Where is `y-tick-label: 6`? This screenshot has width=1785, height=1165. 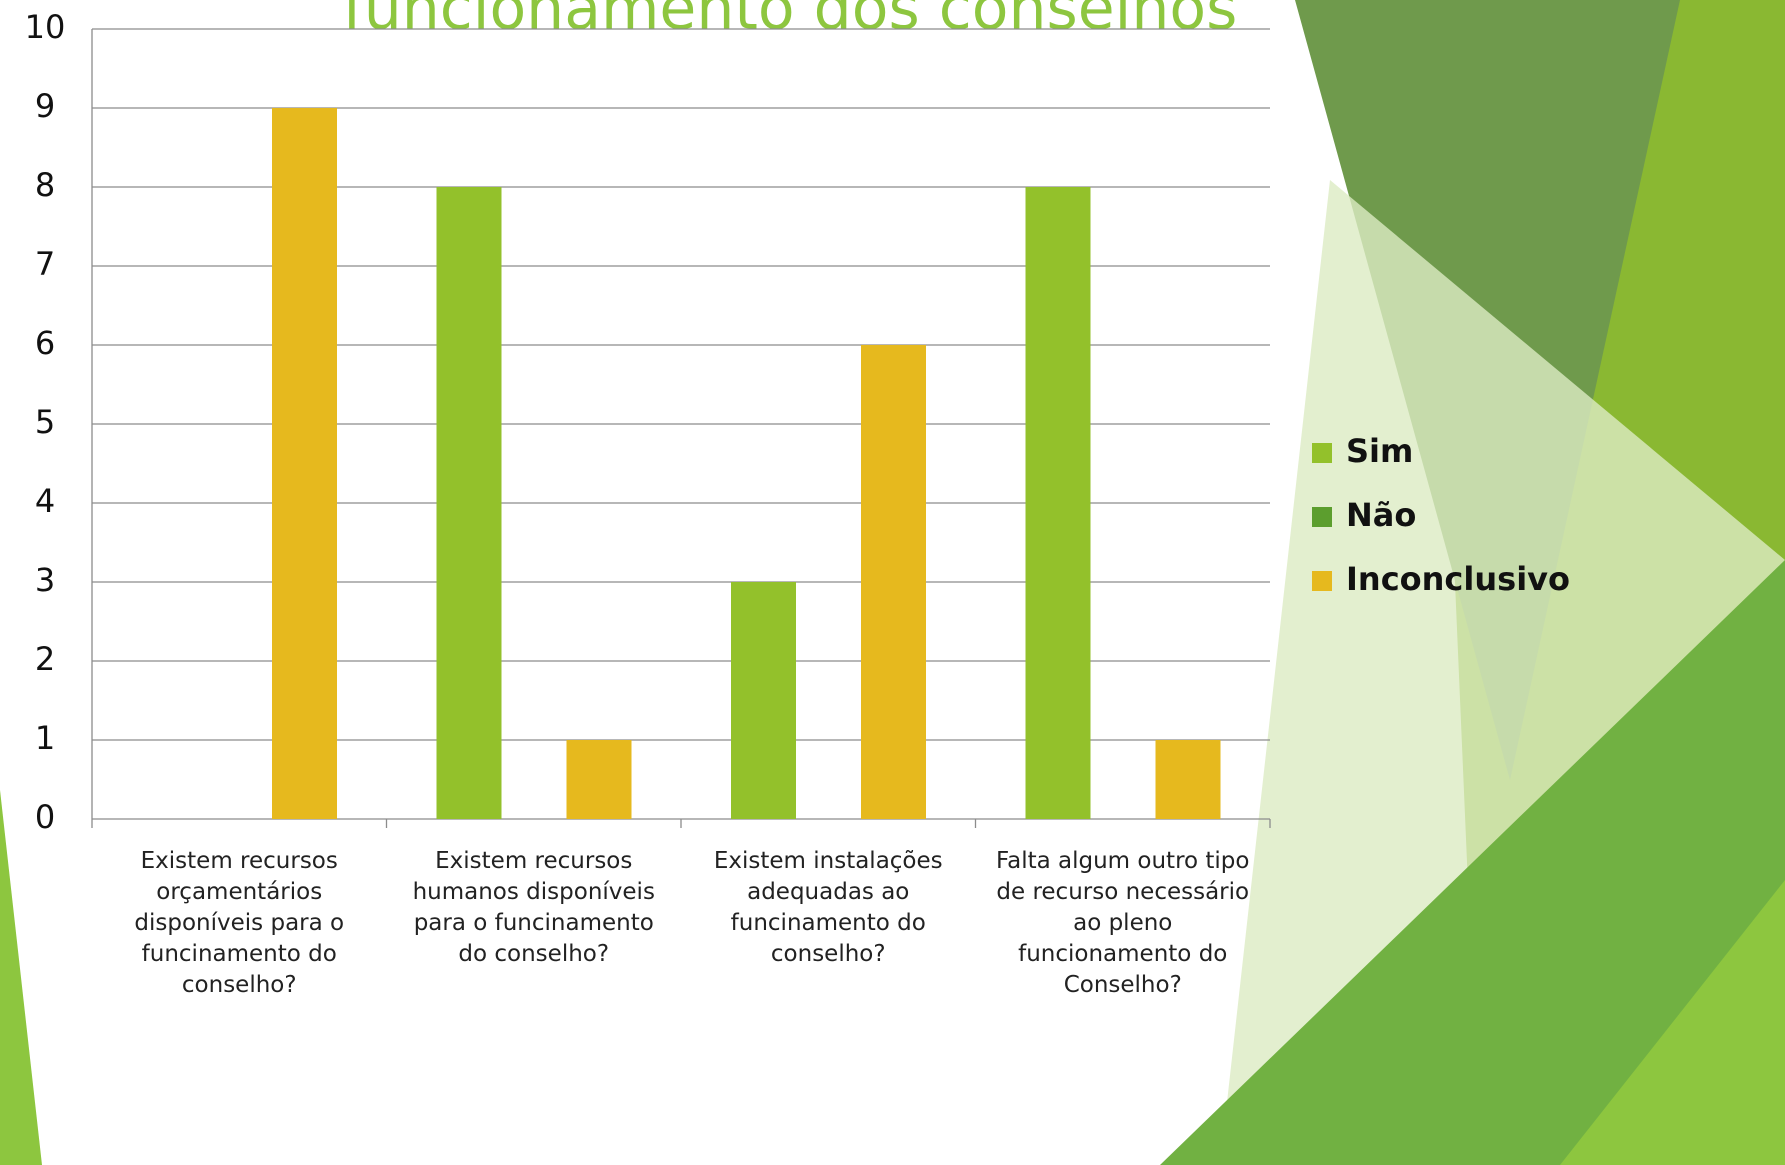
y-tick-label: 6 is located at coordinates (45, 343).